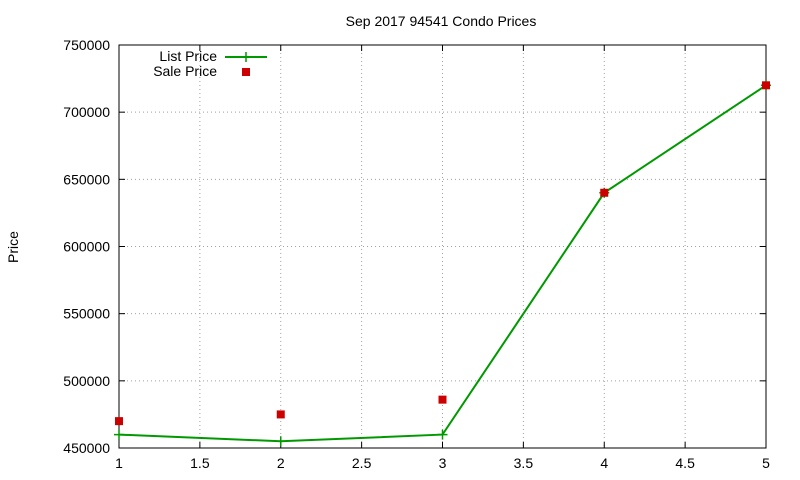  I want to click on x-tick-label: 2.5, so click(362, 463).